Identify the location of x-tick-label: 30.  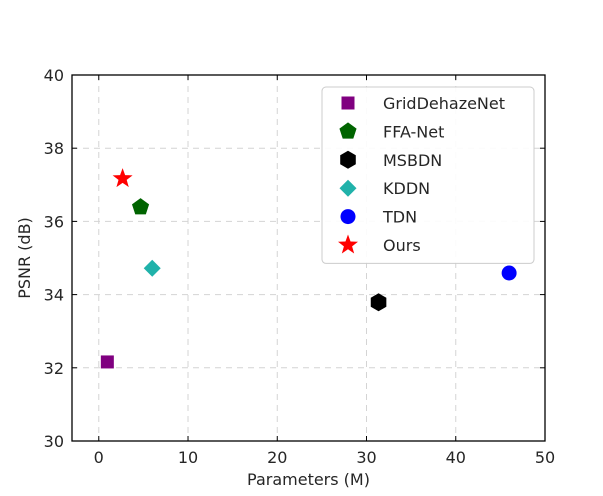
(366, 457).